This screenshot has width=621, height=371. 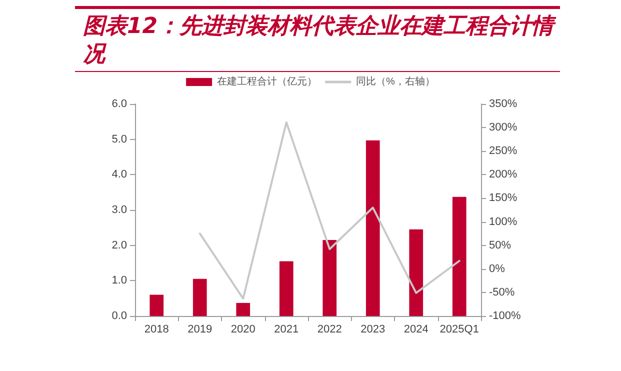 I want to click on y2-tick-label: -50%, so click(x=502, y=292).